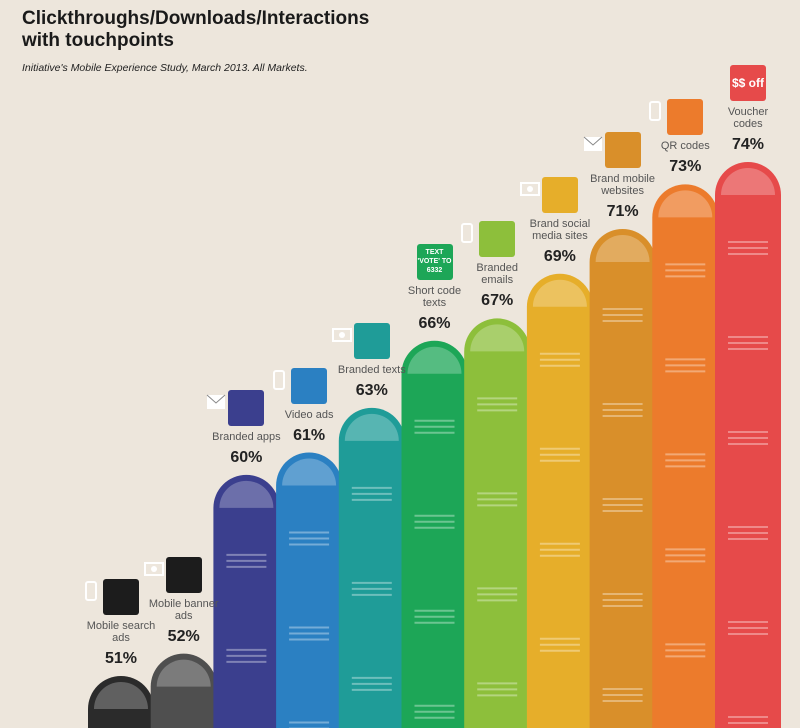 This screenshot has height=728, width=800. I want to click on icon-text: $$ off, so click(747, 82).